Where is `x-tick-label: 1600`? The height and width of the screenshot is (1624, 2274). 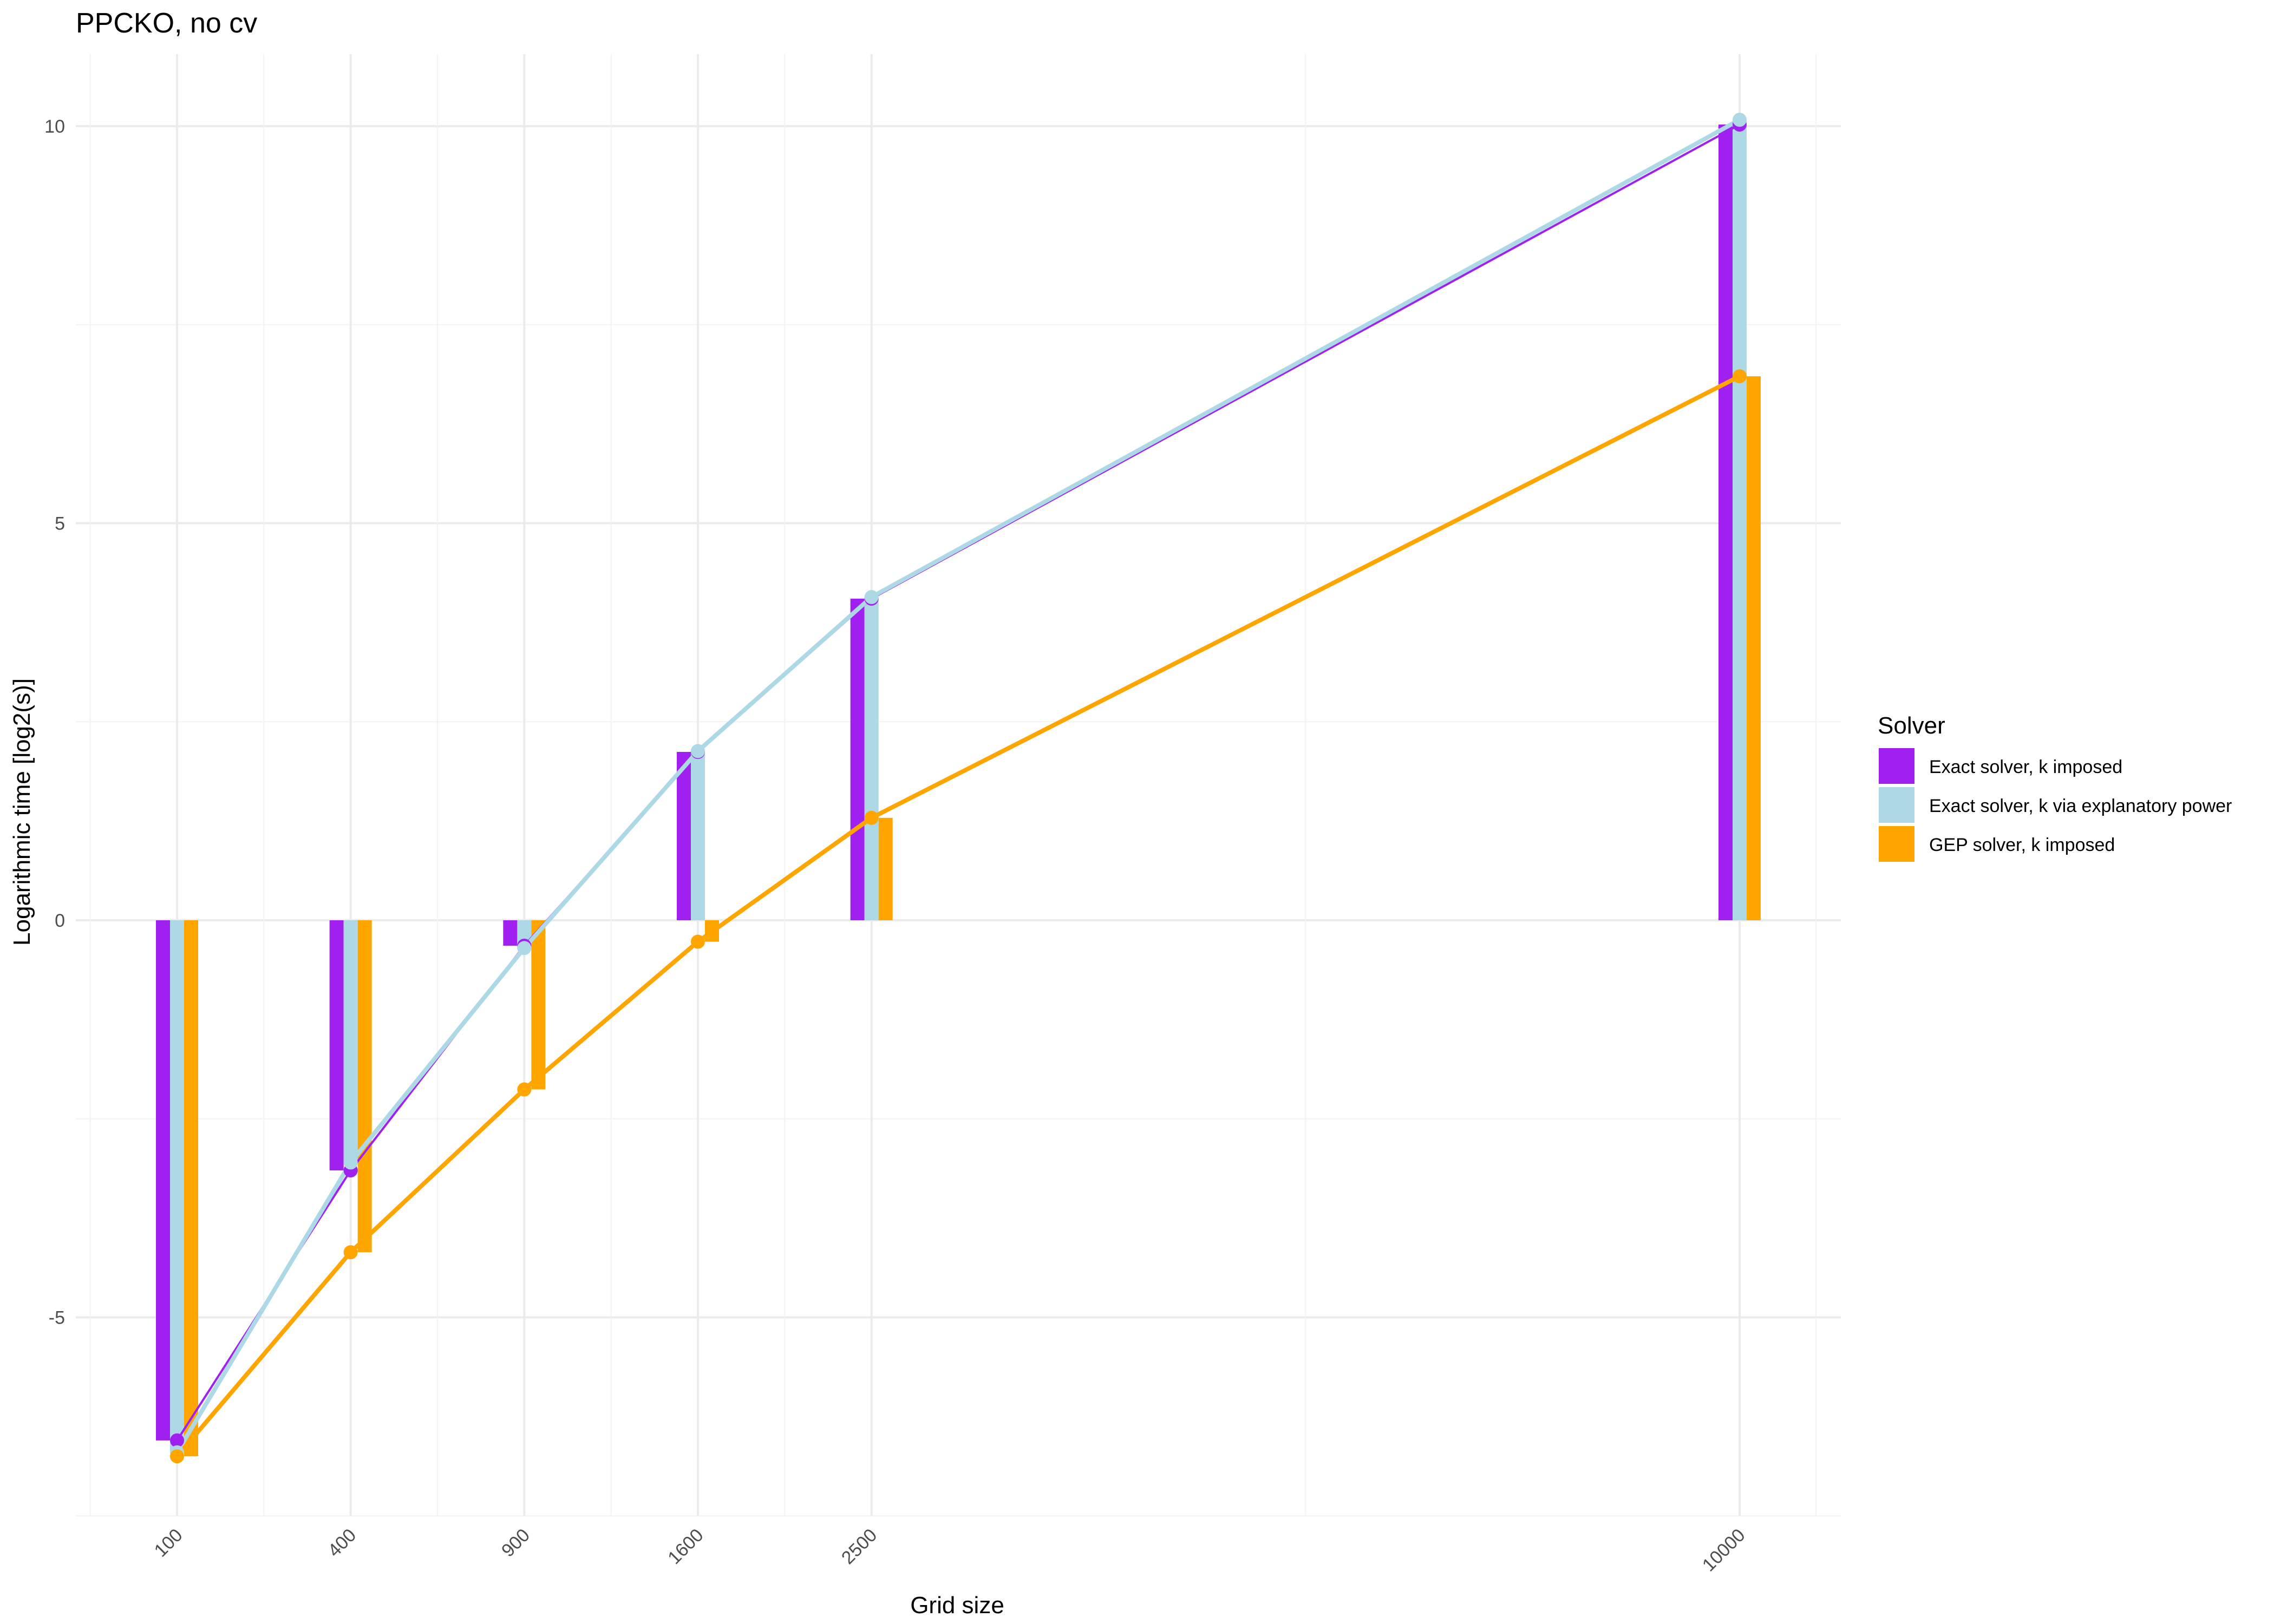
x-tick-label: 1600 is located at coordinates (685, 1546).